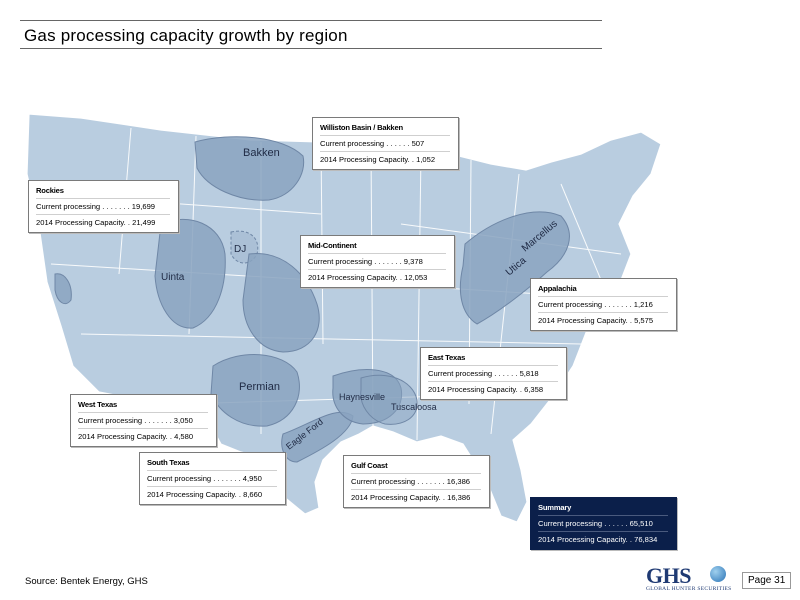 This screenshot has height=600, width=800. Describe the element at coordinates (311, 20) in the screenshot. I see `header-rule-top` at that location.